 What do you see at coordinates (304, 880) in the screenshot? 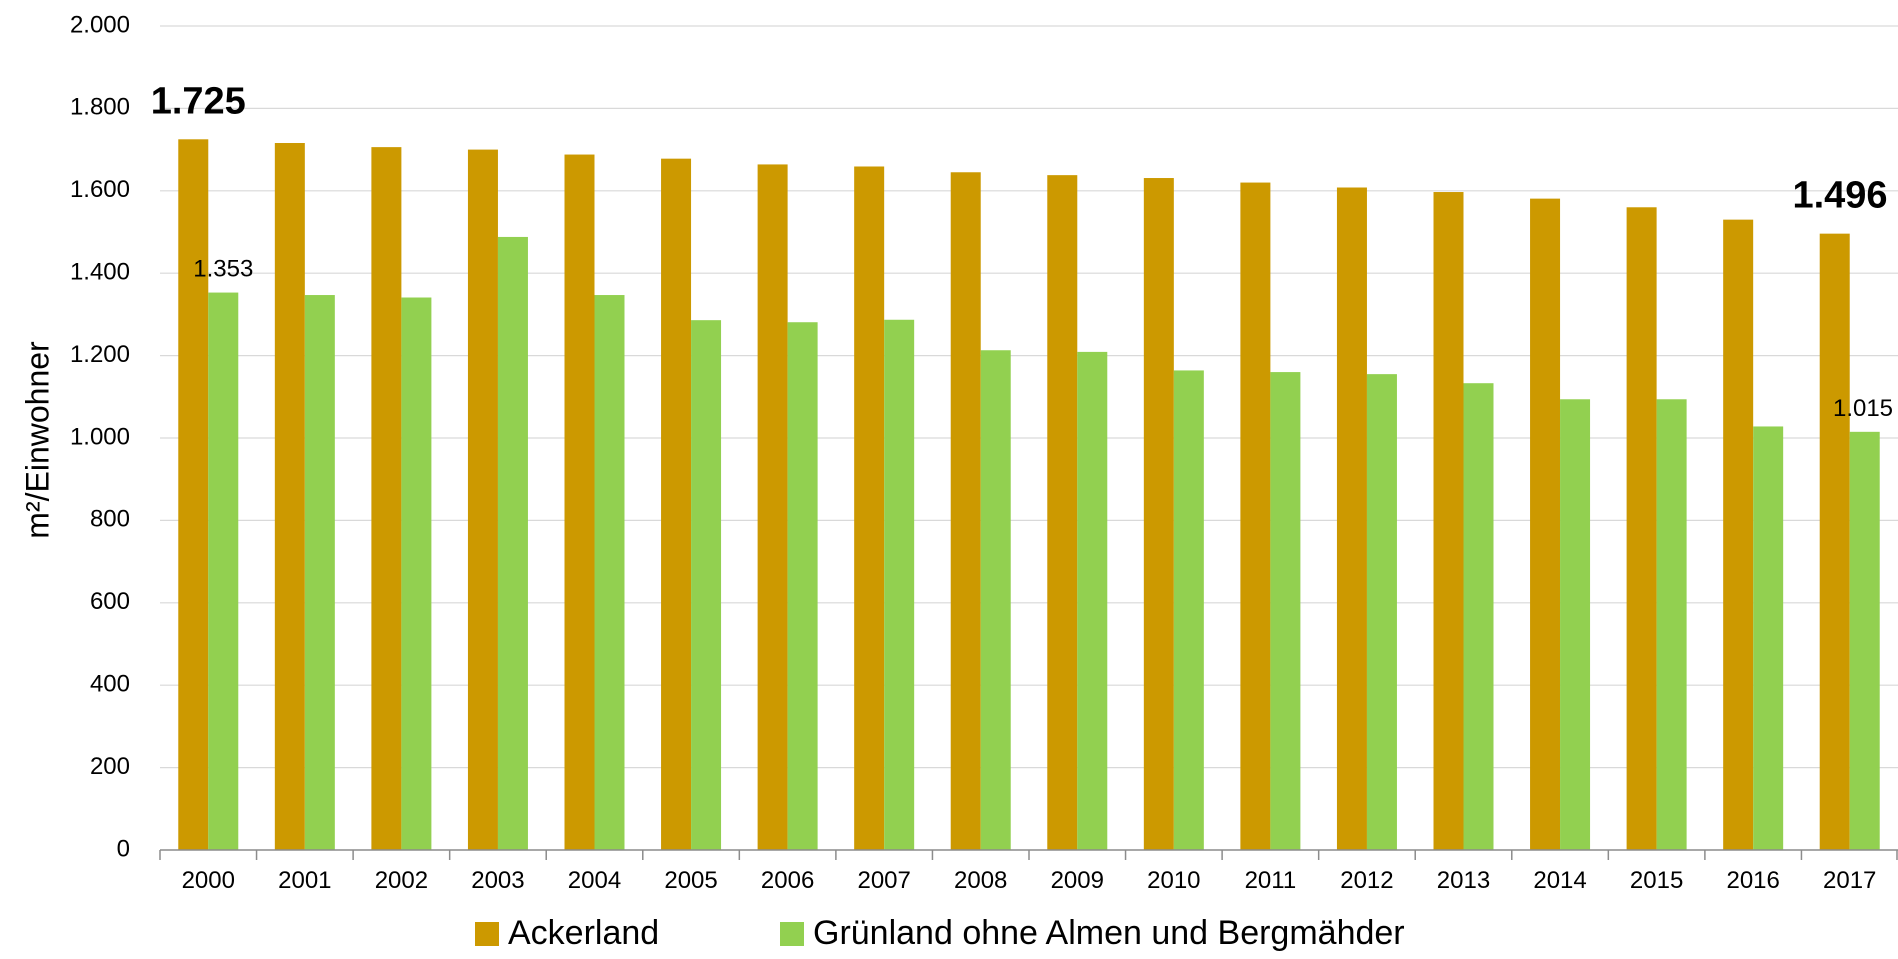
I see `x-tick-label: 2001` at bounding box center [304, 880].